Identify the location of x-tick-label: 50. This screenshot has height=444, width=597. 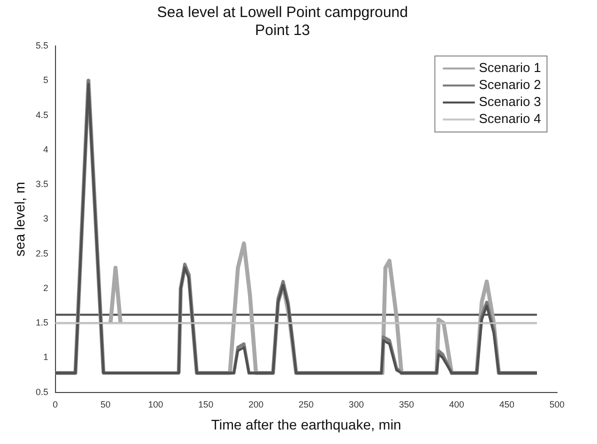
(105, 404).